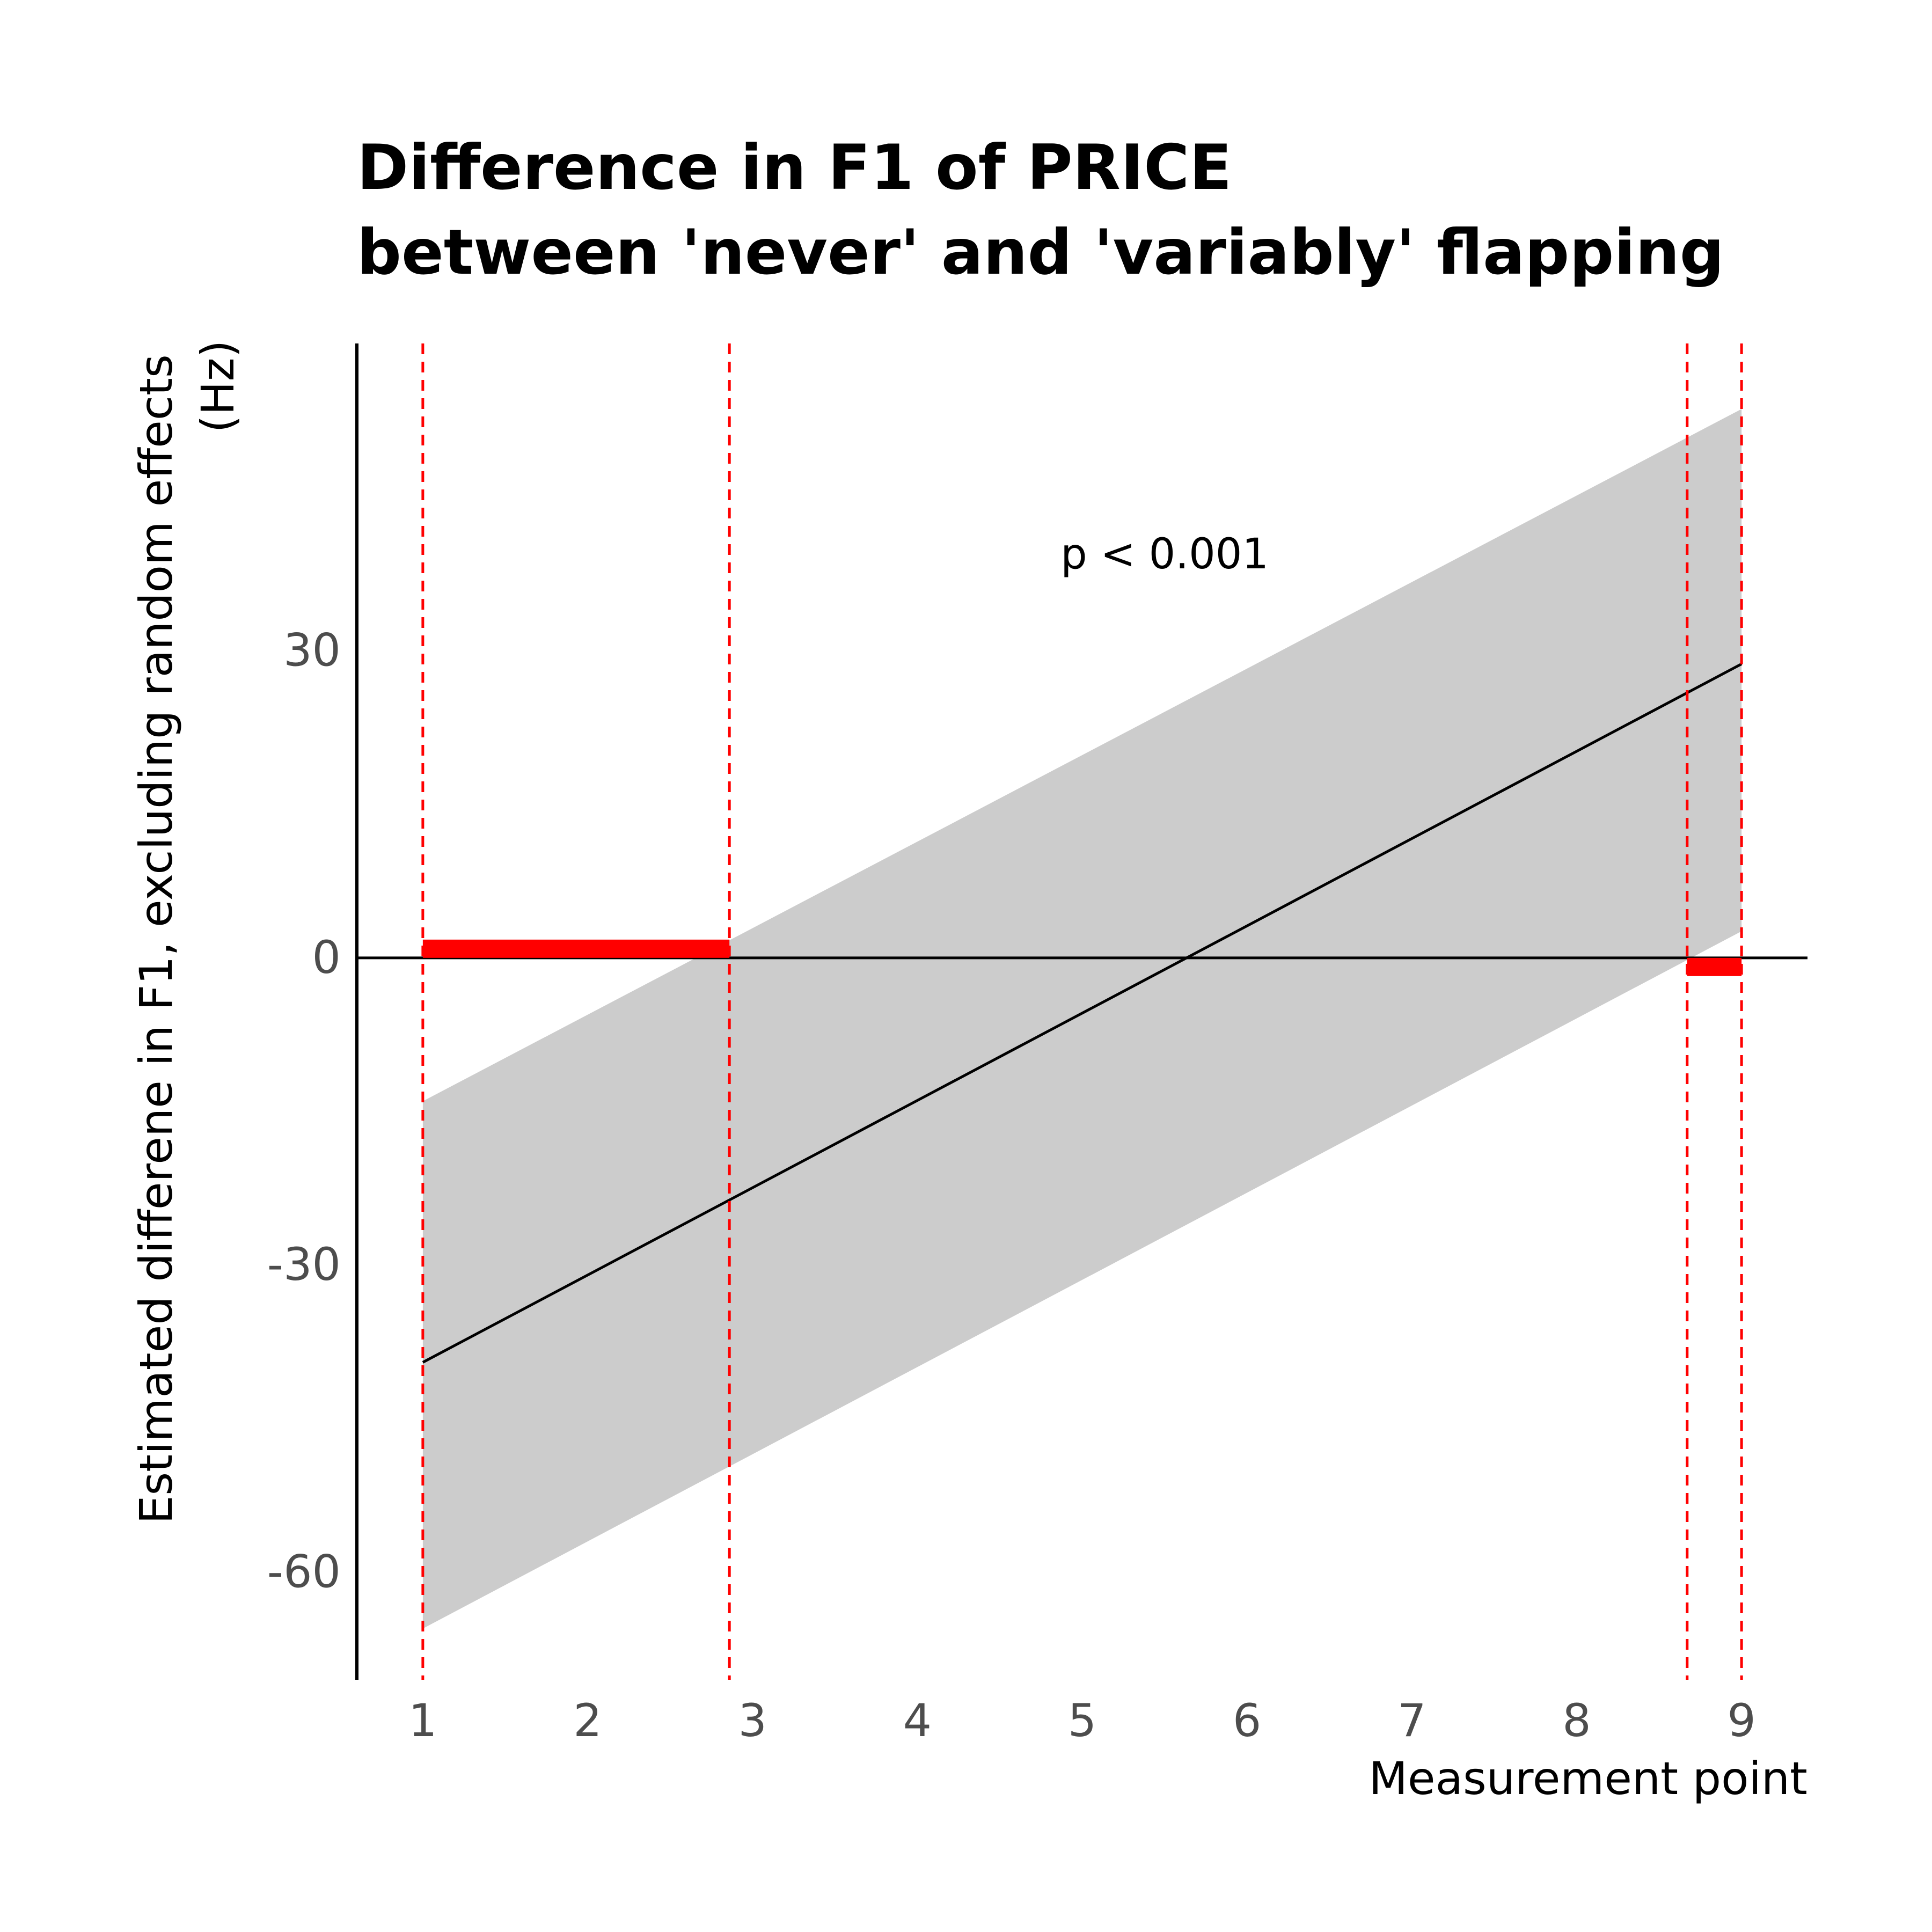 Image resolution: width=1932 pixels, height=1932 pixels. I want to click on y-tick-label: 0, so click(326, 957).